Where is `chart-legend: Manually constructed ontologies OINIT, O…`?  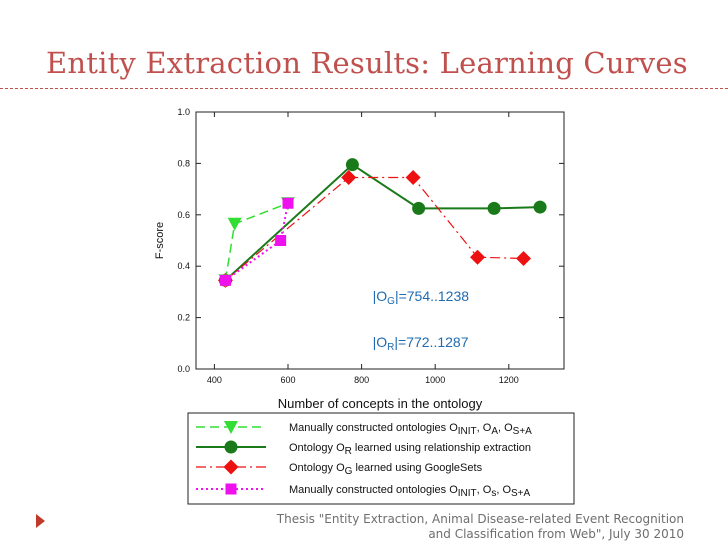
chart-legend: Manually constructed ontologies OINIT, O… is located at coordinates (381, 458).